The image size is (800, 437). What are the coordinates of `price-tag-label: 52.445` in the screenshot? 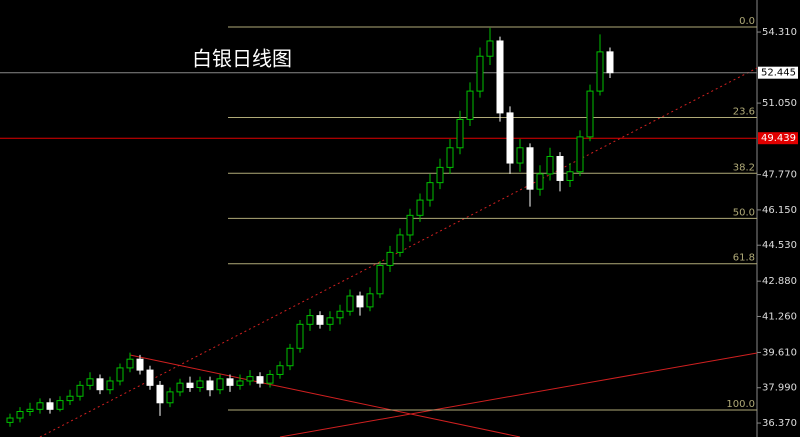 It's located at (778, 73).